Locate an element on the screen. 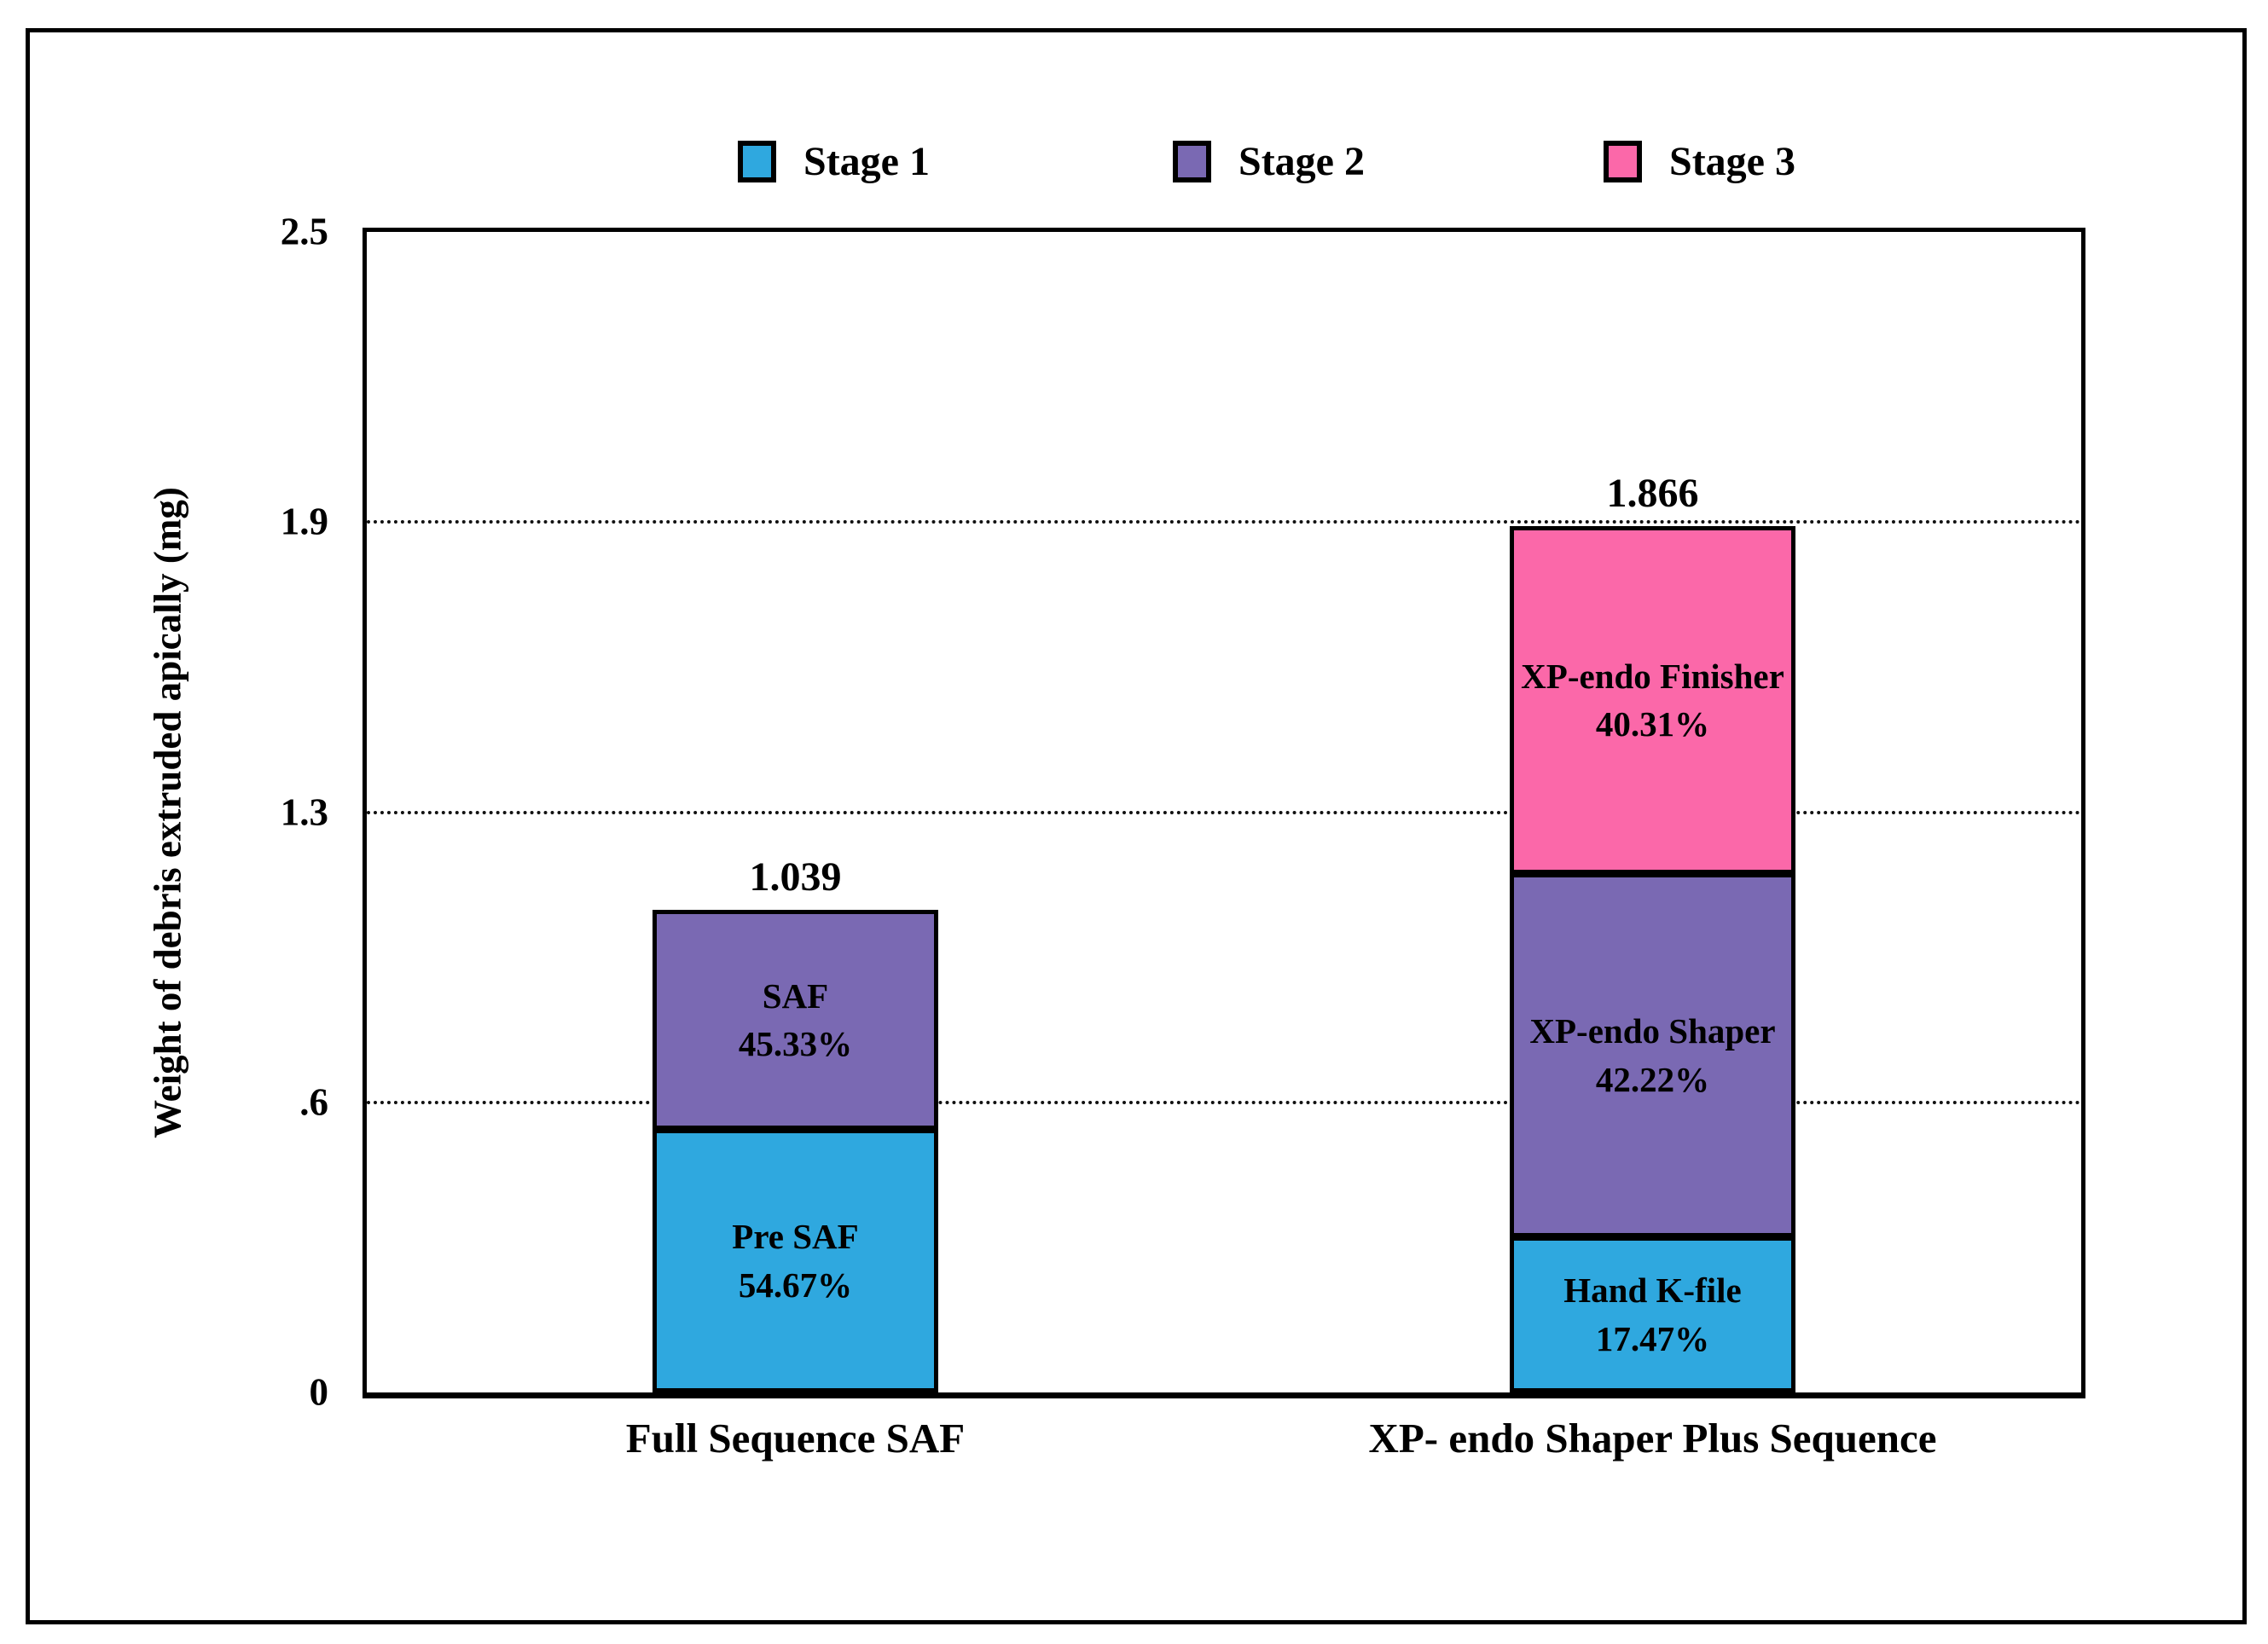 This screenshot has height=1644, width=2268. y-tick-label: .6 is located at coordinates (313, 1102).